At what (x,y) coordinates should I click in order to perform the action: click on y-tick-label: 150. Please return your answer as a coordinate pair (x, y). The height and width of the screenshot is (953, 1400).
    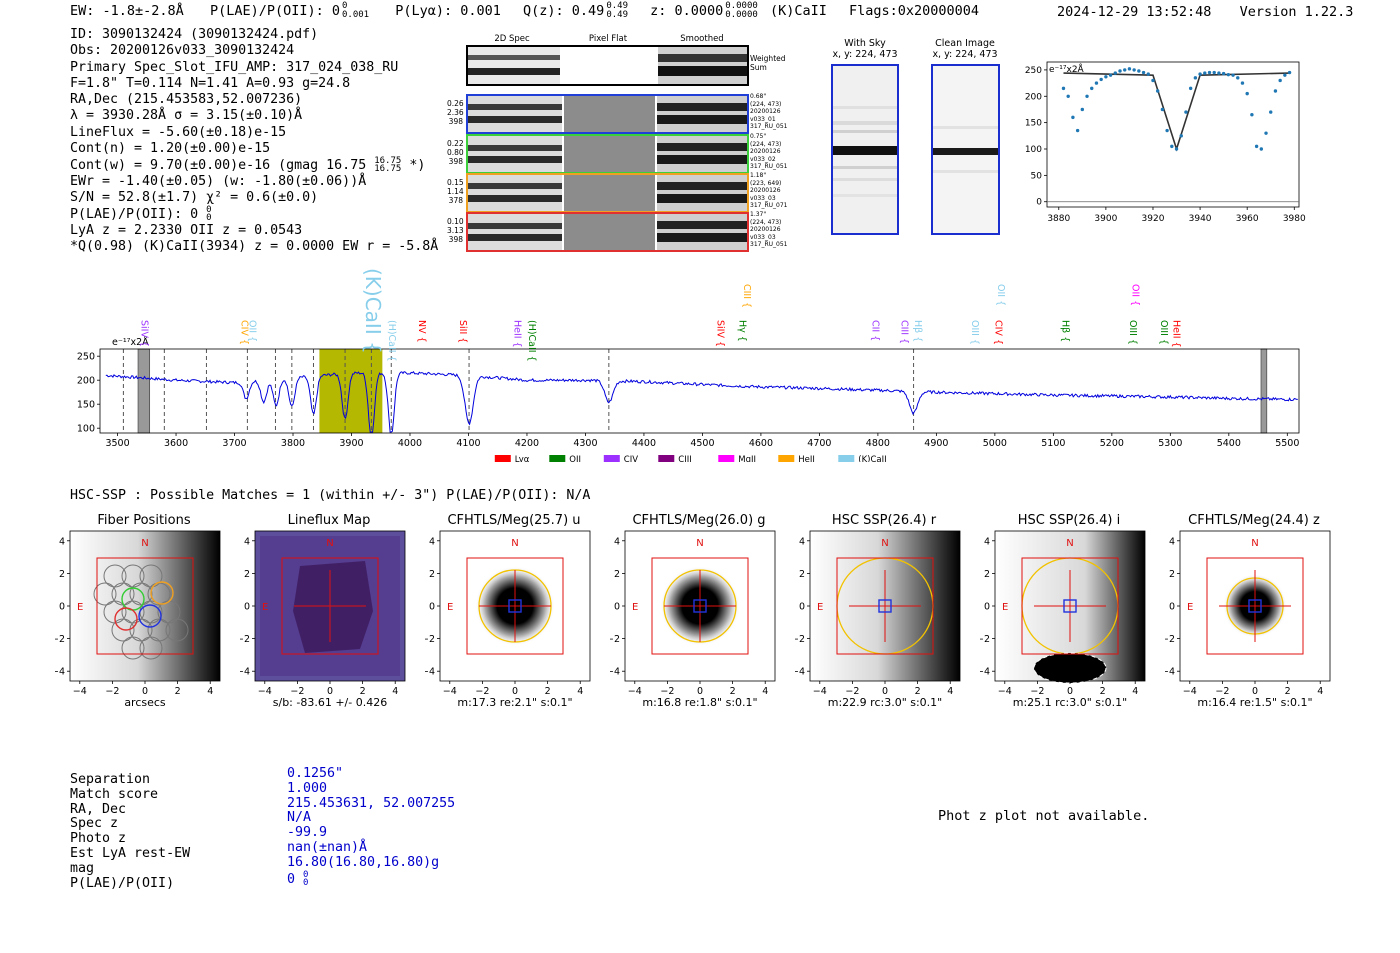
    Looking at the image, I should click on (86, 405).